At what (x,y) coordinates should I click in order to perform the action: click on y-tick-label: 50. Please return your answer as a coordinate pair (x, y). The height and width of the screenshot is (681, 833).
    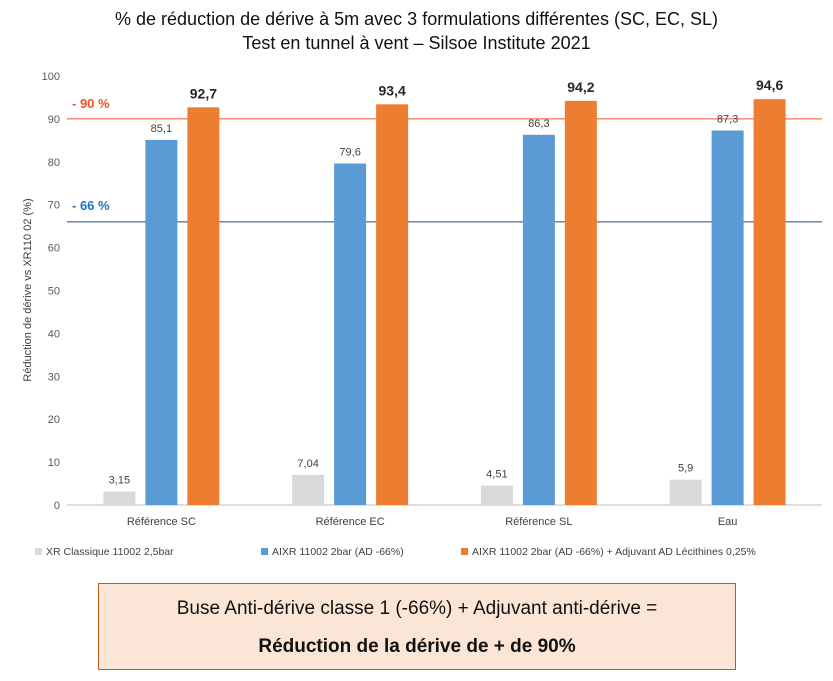
    Looking at the image, I should click on (54, 292).